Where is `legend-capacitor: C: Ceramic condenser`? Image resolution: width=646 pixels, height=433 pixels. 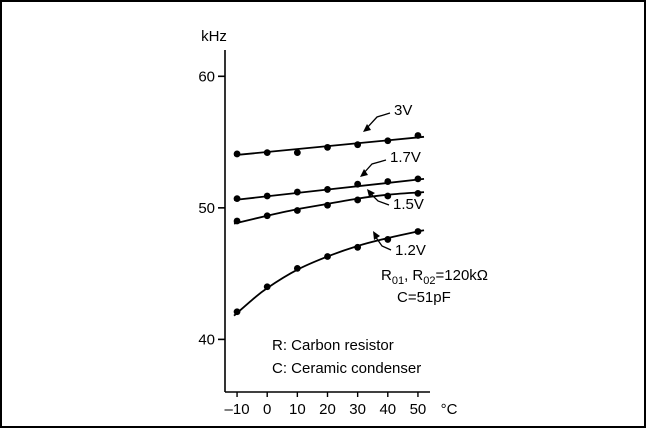 legend-capacitor: C: Ceramic condenser is located at coordinates (346, 368).